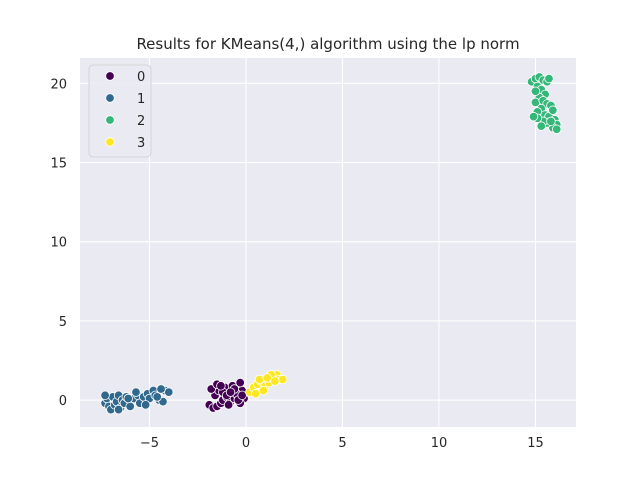 The height and width of the screenshot is (480, 640). I want to click on x-tick-labels: −5 0 5 10 15, so click(342, 443).